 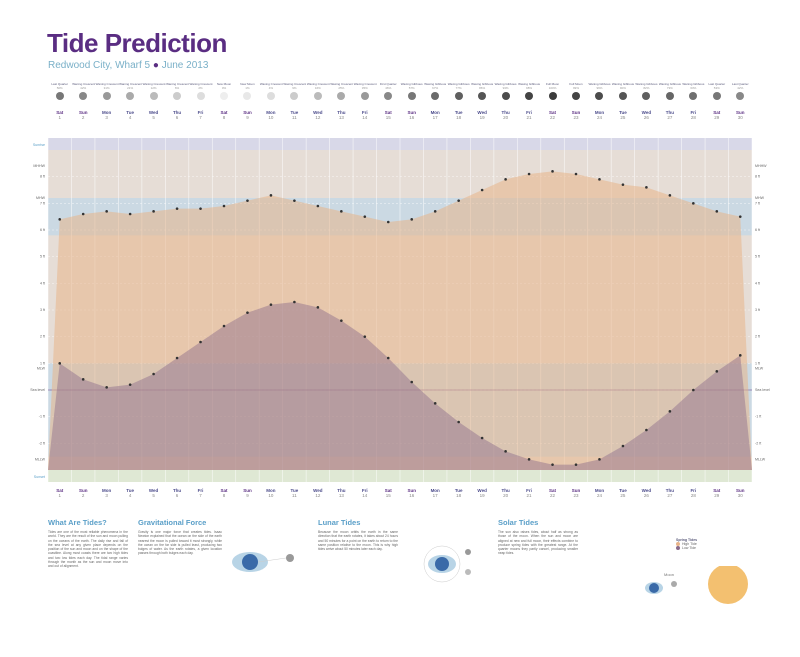 What do you see at coordinates (759, 369) in the screenshot?
I see `axis-label: MLW` at bounding box center [759, 369].